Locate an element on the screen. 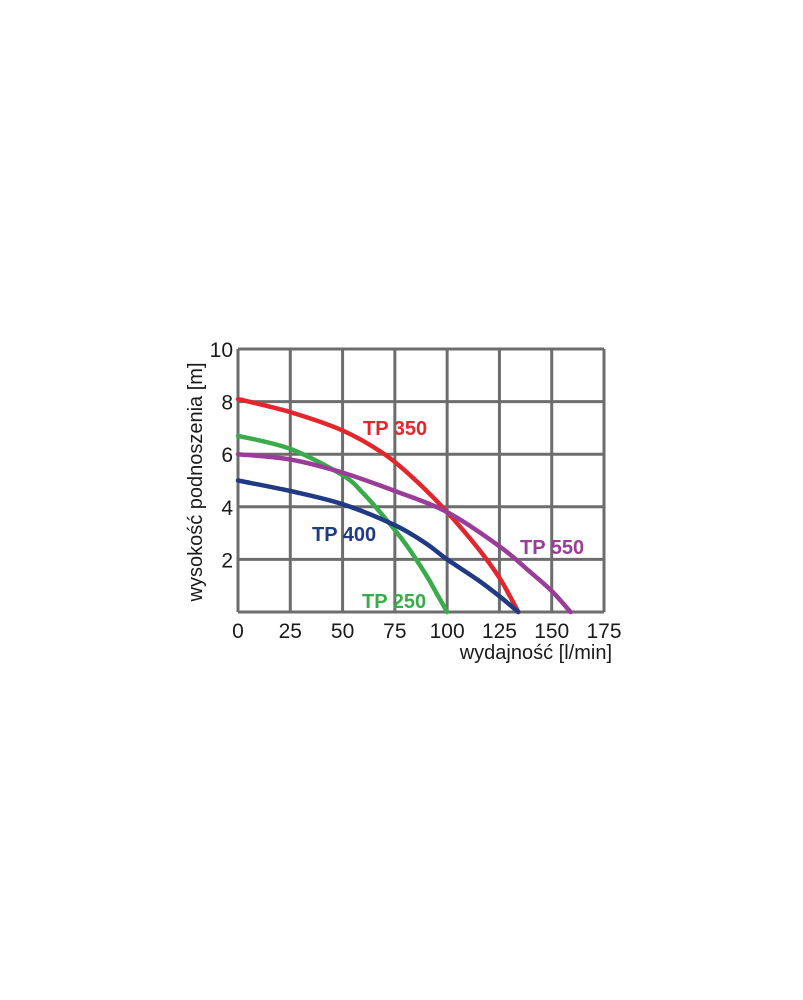 This screenshot has height=1000, width=803. y-tick-label: 8 is located at coordinates (227, 403).